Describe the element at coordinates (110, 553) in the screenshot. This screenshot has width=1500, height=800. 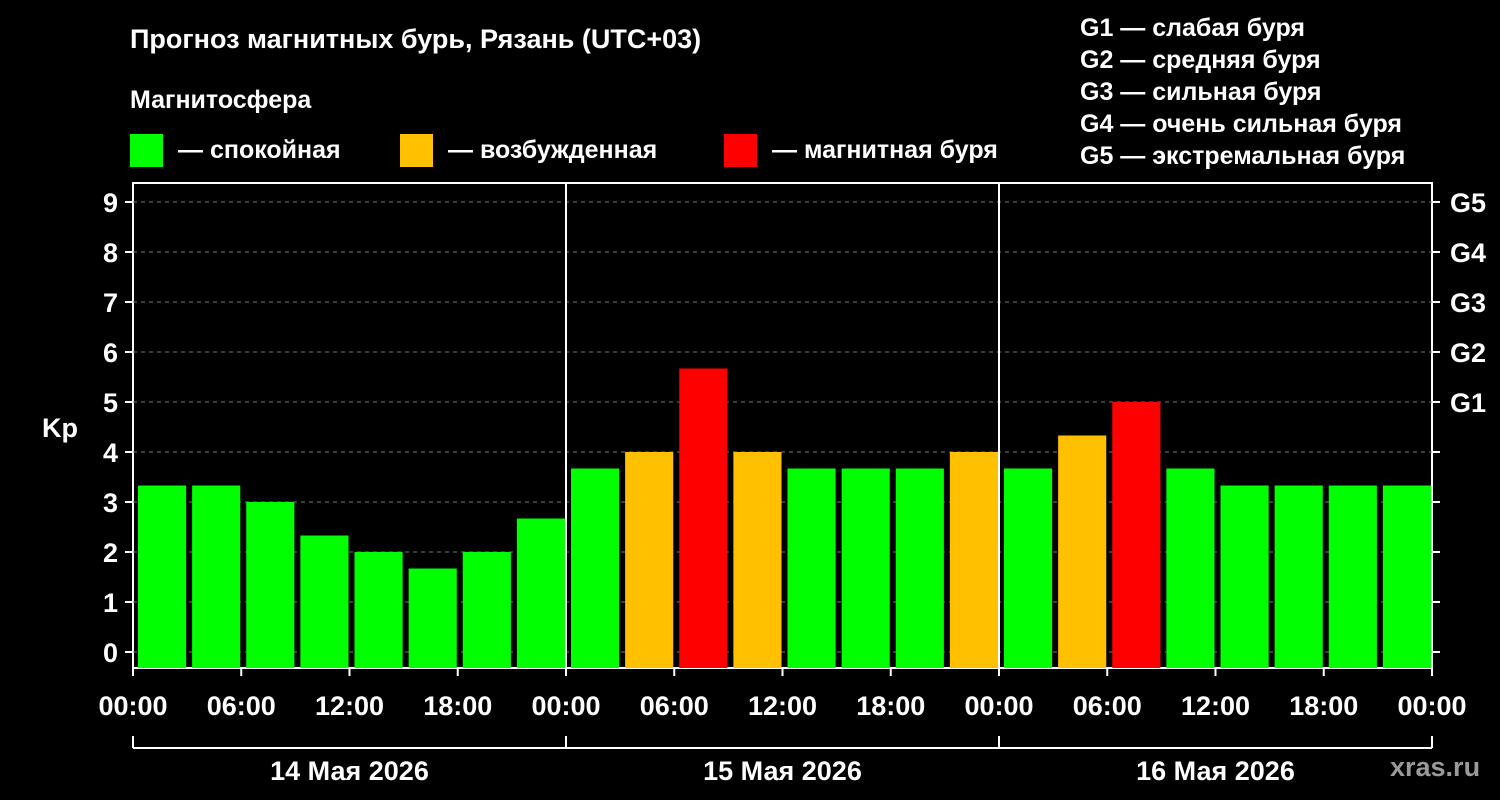
I see `y-tick-label: 2` at that location.